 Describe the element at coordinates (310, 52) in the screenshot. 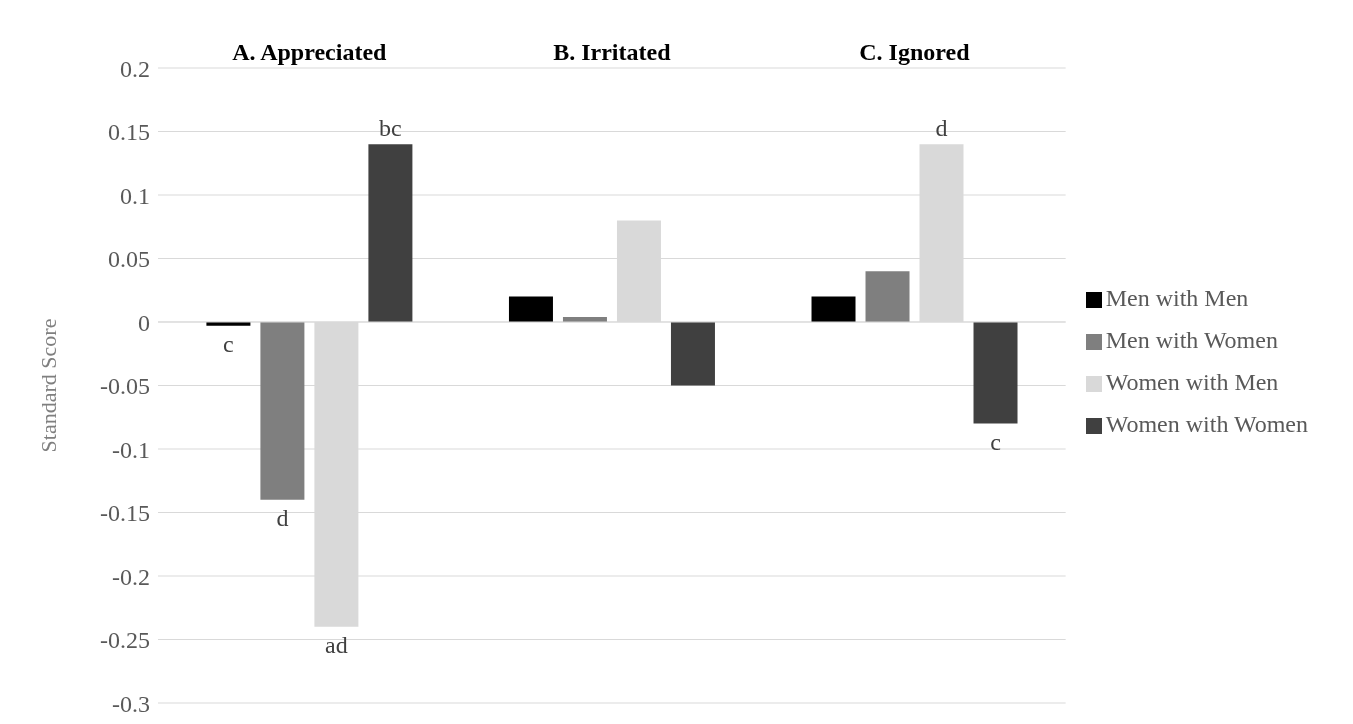

I see `x-tick-label: A. Appreciated` at that location.